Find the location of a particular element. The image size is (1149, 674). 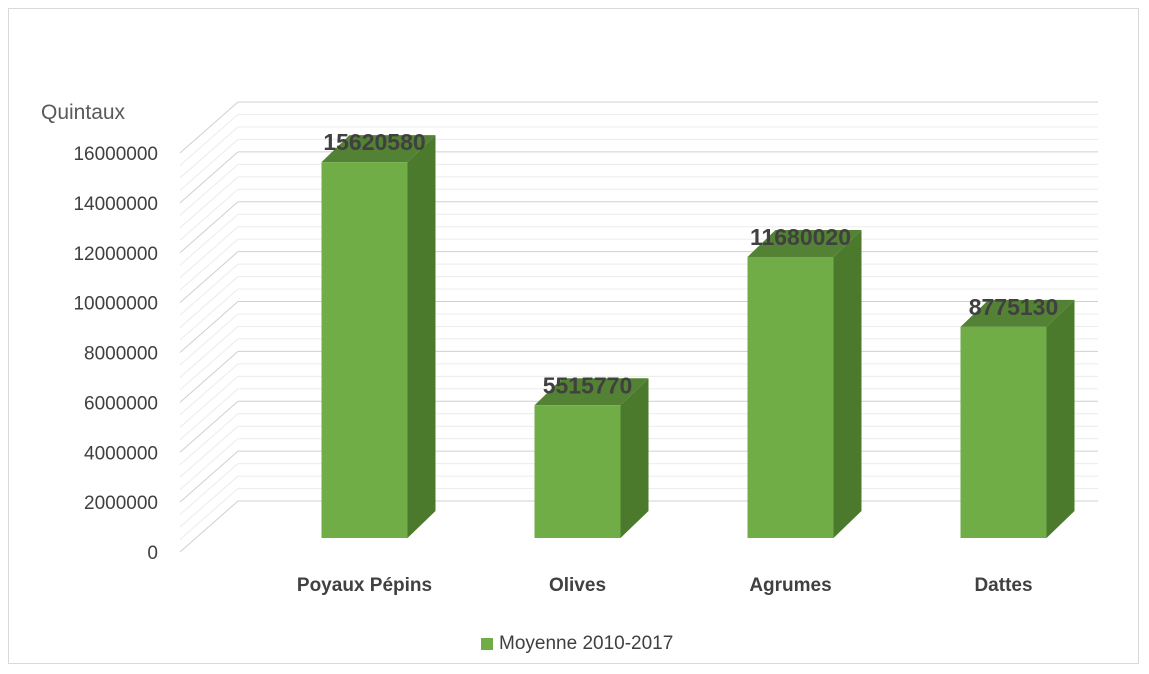

data-label: 11680020 is located at coordinates (800, 237).